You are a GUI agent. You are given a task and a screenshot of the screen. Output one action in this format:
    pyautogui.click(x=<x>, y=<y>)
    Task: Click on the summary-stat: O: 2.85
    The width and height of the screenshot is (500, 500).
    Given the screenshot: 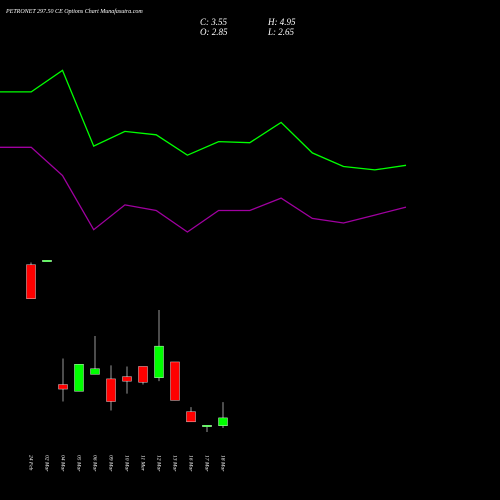 What is the action you would take?
    pyautogui.click(x=214, y=32)
    